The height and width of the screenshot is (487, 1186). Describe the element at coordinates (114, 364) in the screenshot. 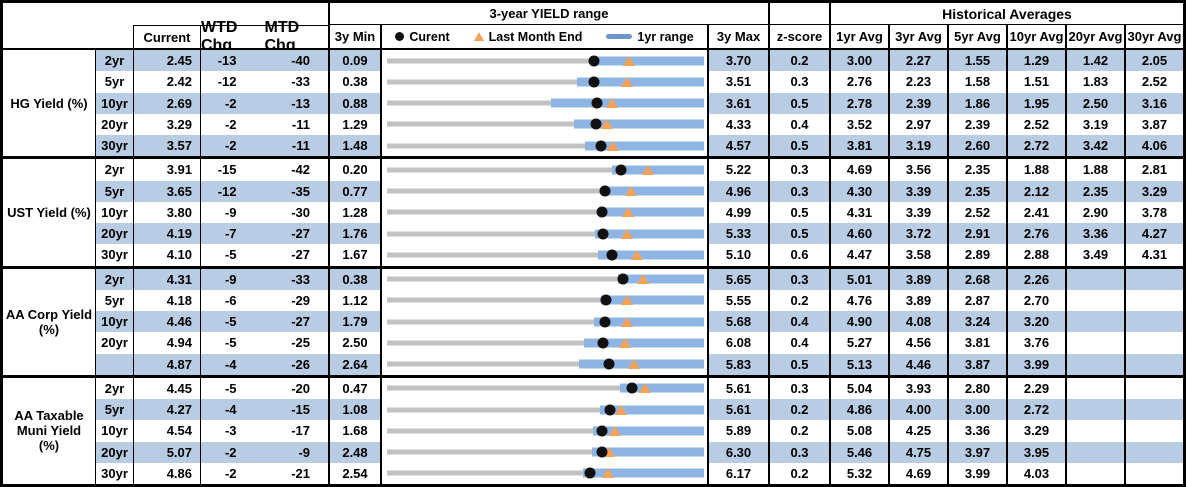

I see `tenor-cell` at that location.